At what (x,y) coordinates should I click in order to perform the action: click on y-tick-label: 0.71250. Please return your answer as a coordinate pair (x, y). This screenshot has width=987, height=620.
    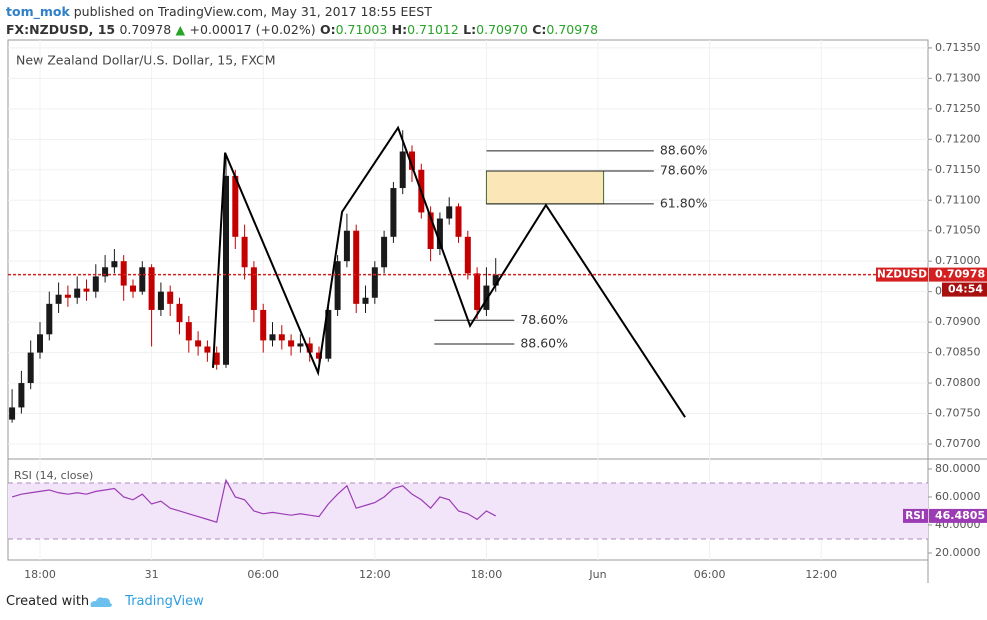
    Looking at the image, I should click on (958, 108).